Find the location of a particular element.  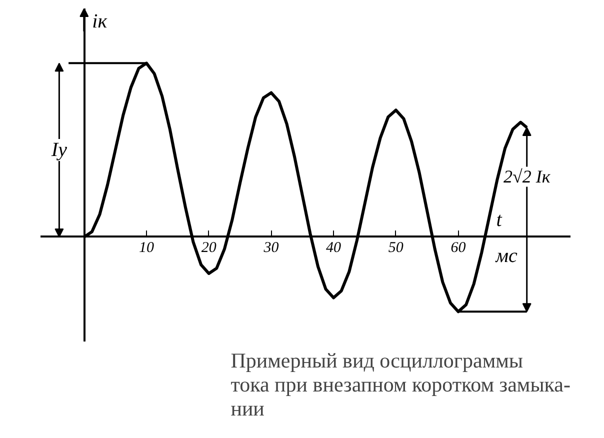

annotation: мс is located at coordinates (506, 255).